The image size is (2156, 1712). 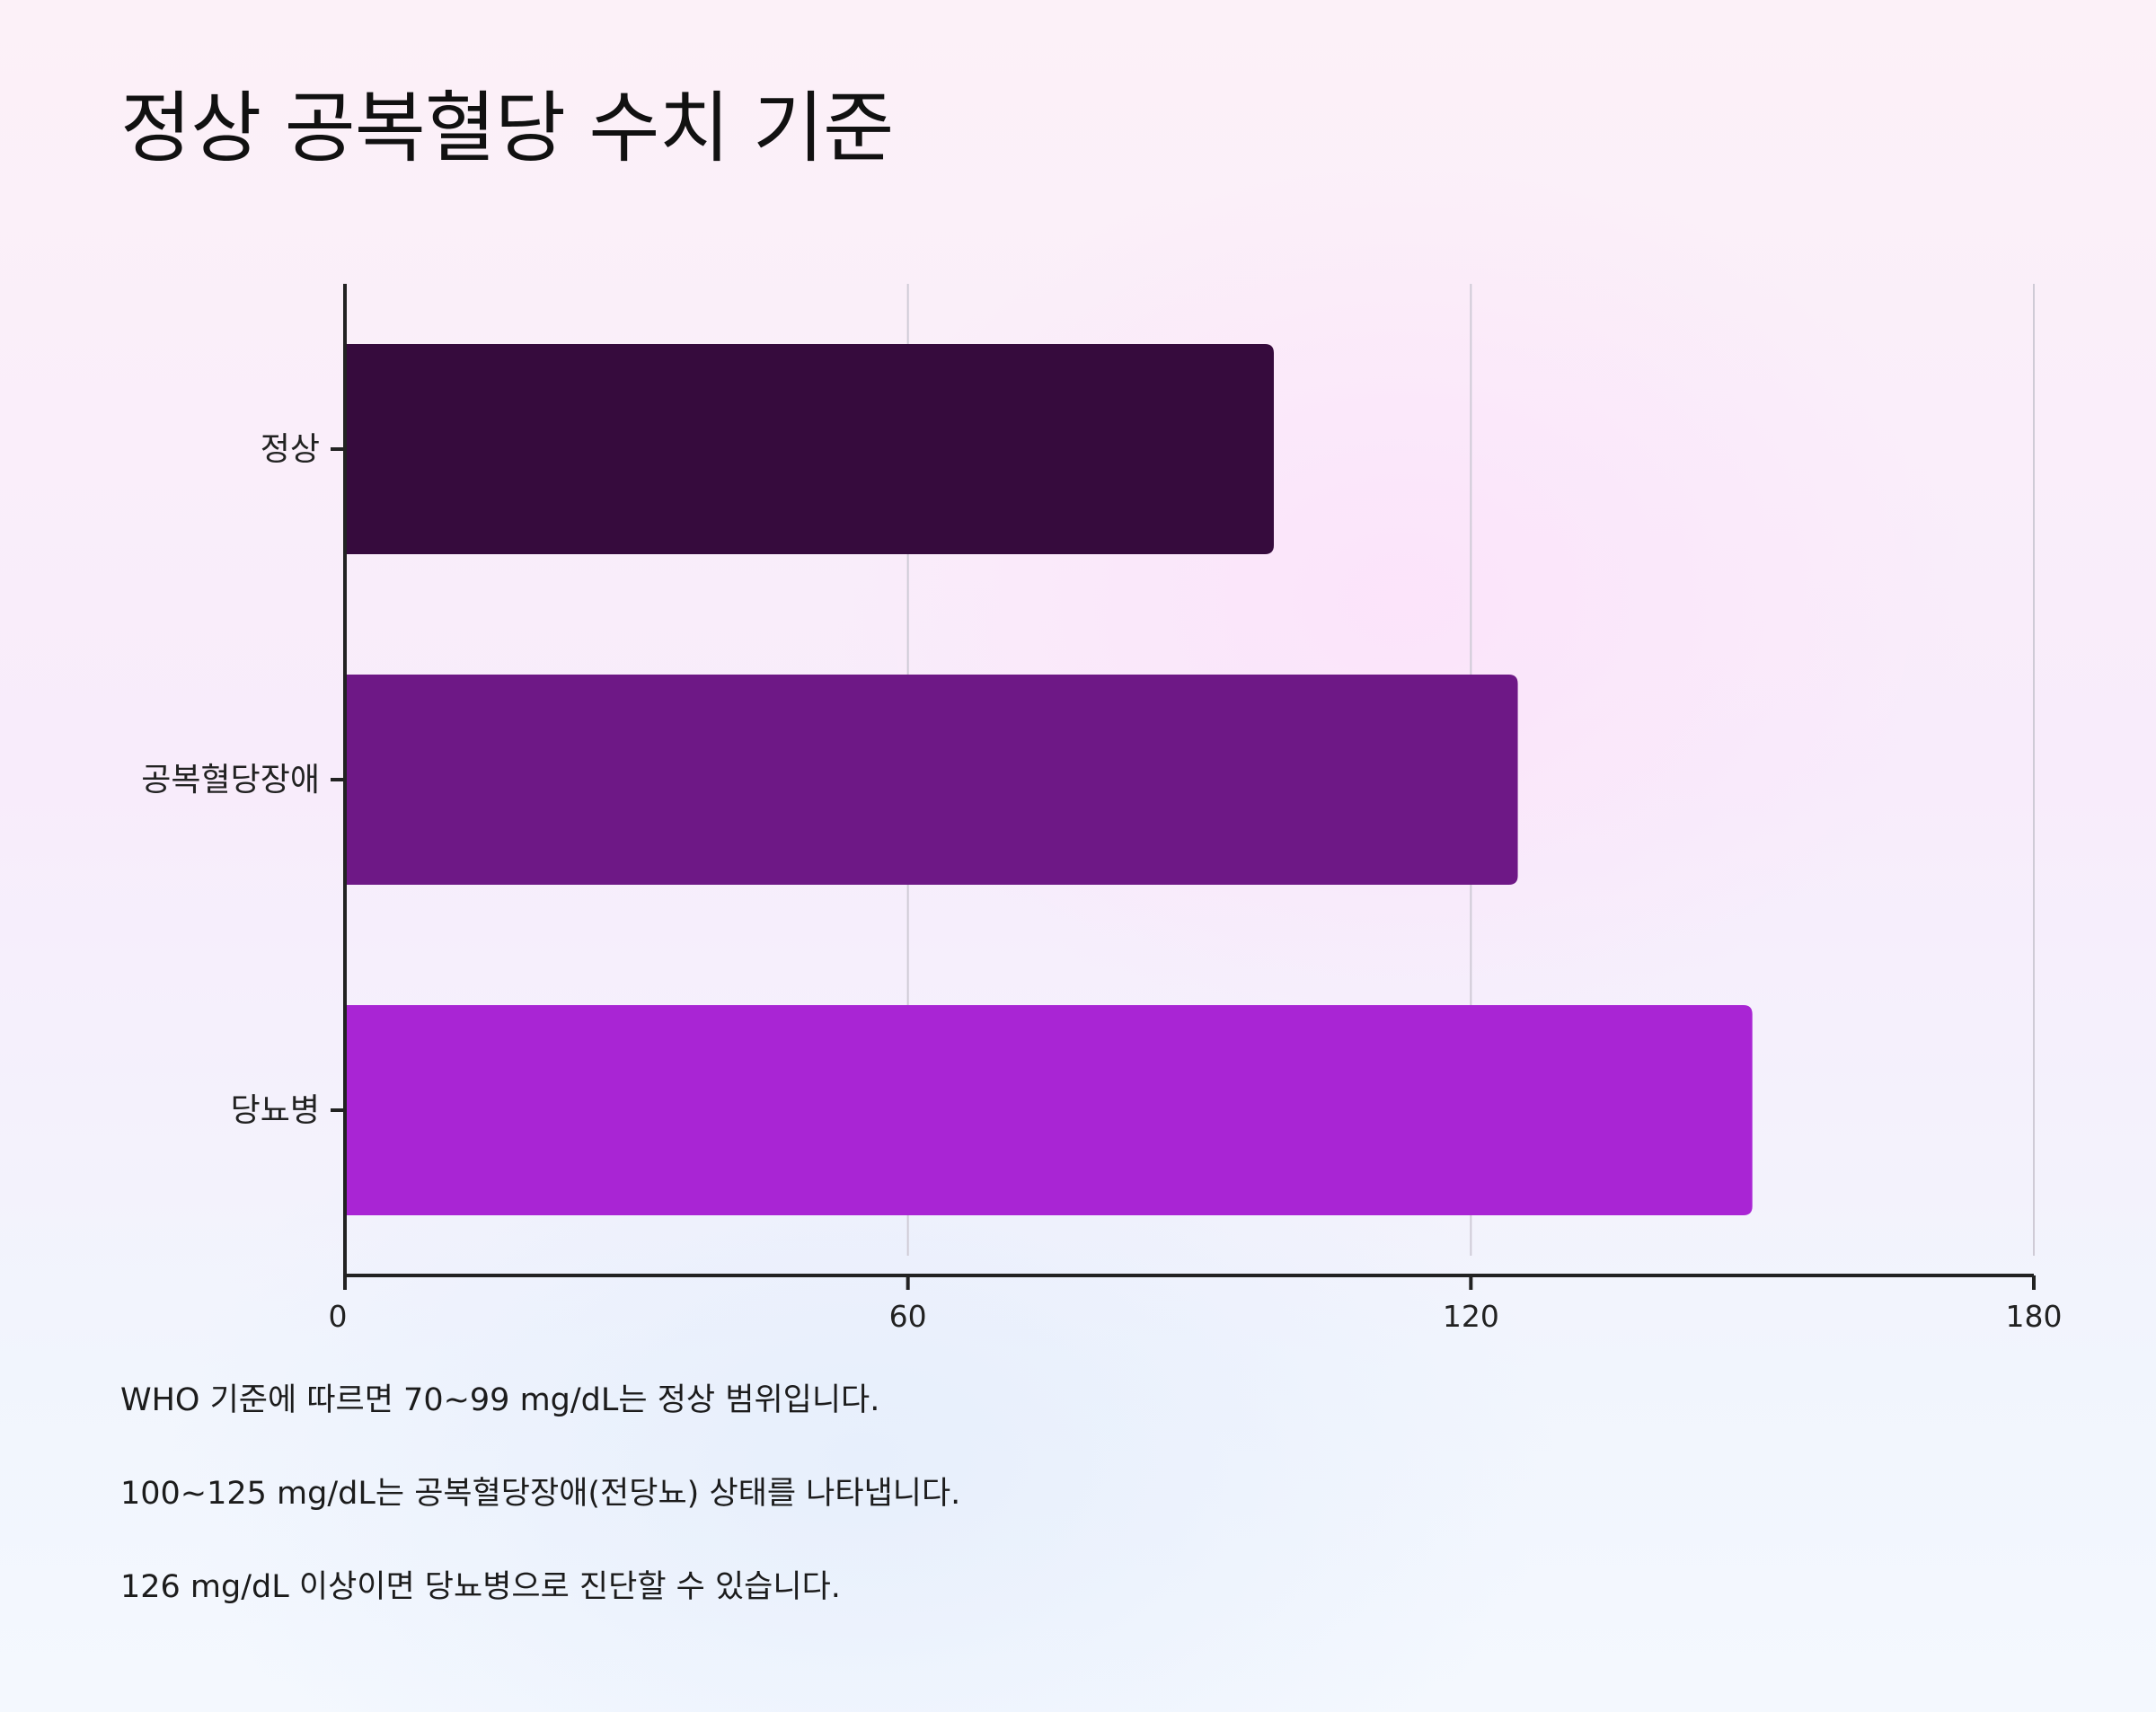 I want to click on x-tick-label-1: 60, so click(x=908, y=1316).